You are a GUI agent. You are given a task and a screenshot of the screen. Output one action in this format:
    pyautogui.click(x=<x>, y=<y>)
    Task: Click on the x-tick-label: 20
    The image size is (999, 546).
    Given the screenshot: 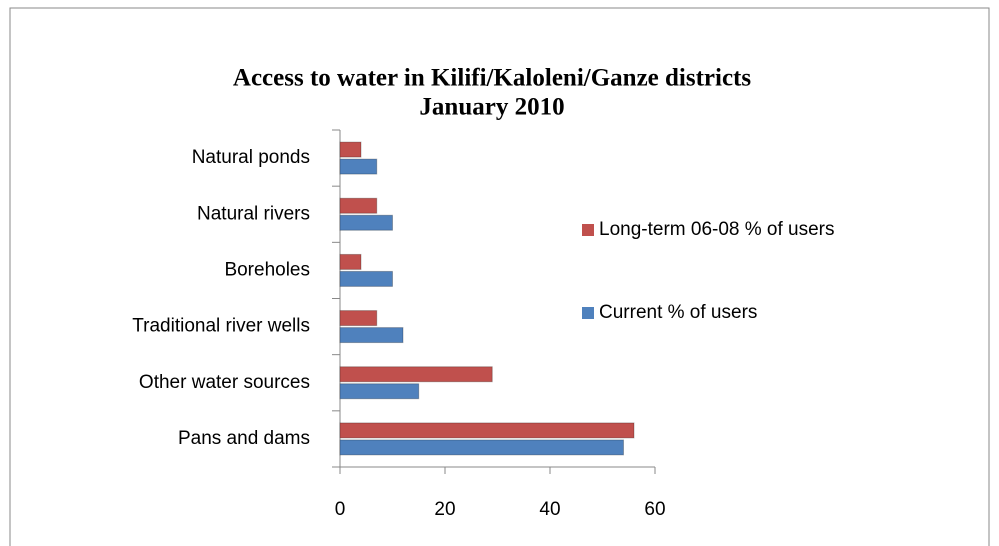 What is the action you would take?
    pyautogui.click(x=444, y=509)
    